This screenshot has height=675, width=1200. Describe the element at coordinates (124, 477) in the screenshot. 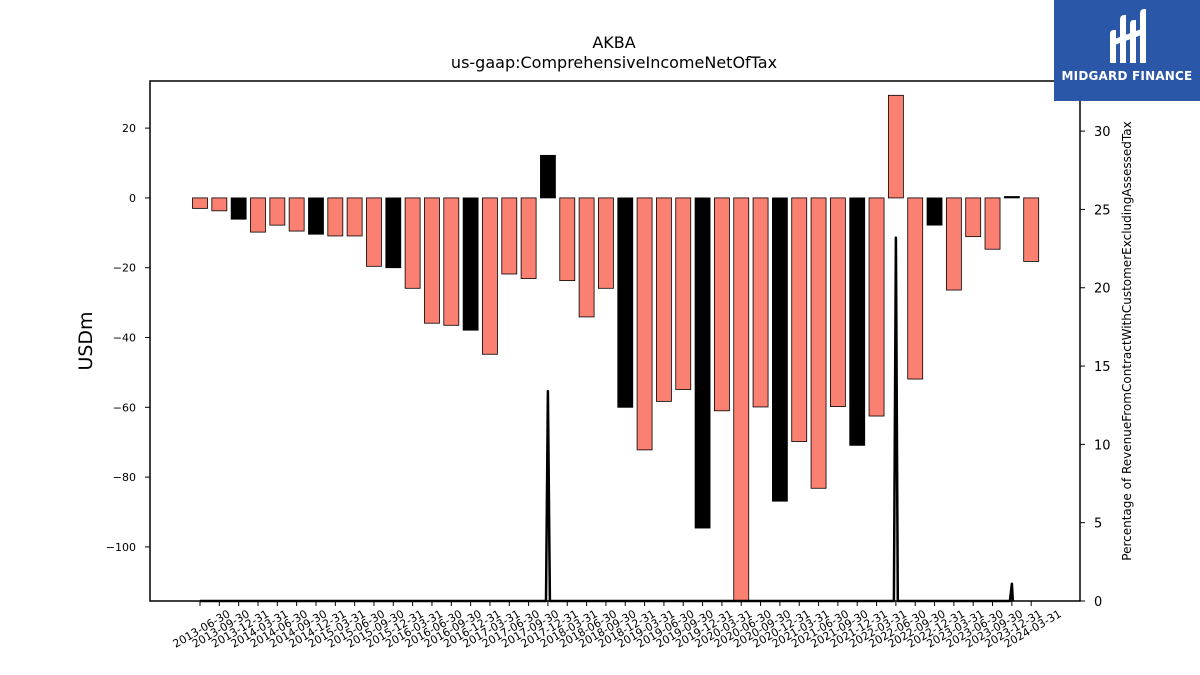

I see `y-tick-label: −80` at that location.